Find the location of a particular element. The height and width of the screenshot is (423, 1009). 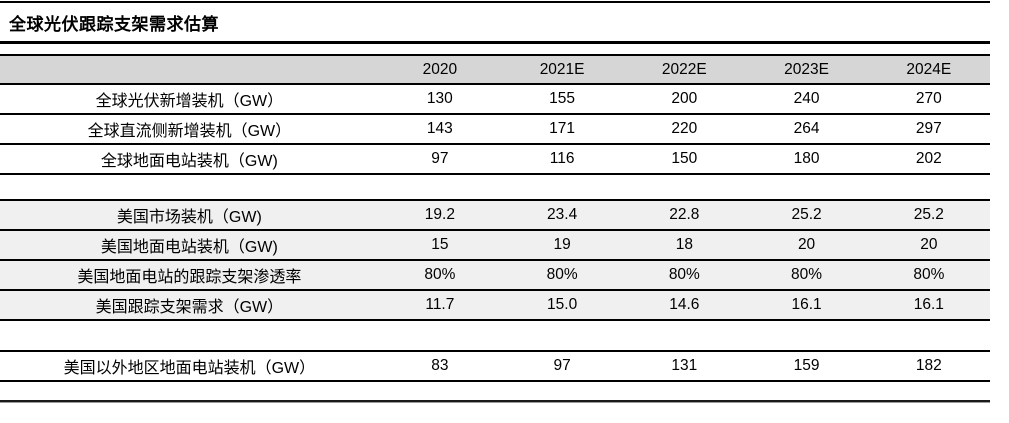

cell-value: 264 is located at coordinates (806, 128).